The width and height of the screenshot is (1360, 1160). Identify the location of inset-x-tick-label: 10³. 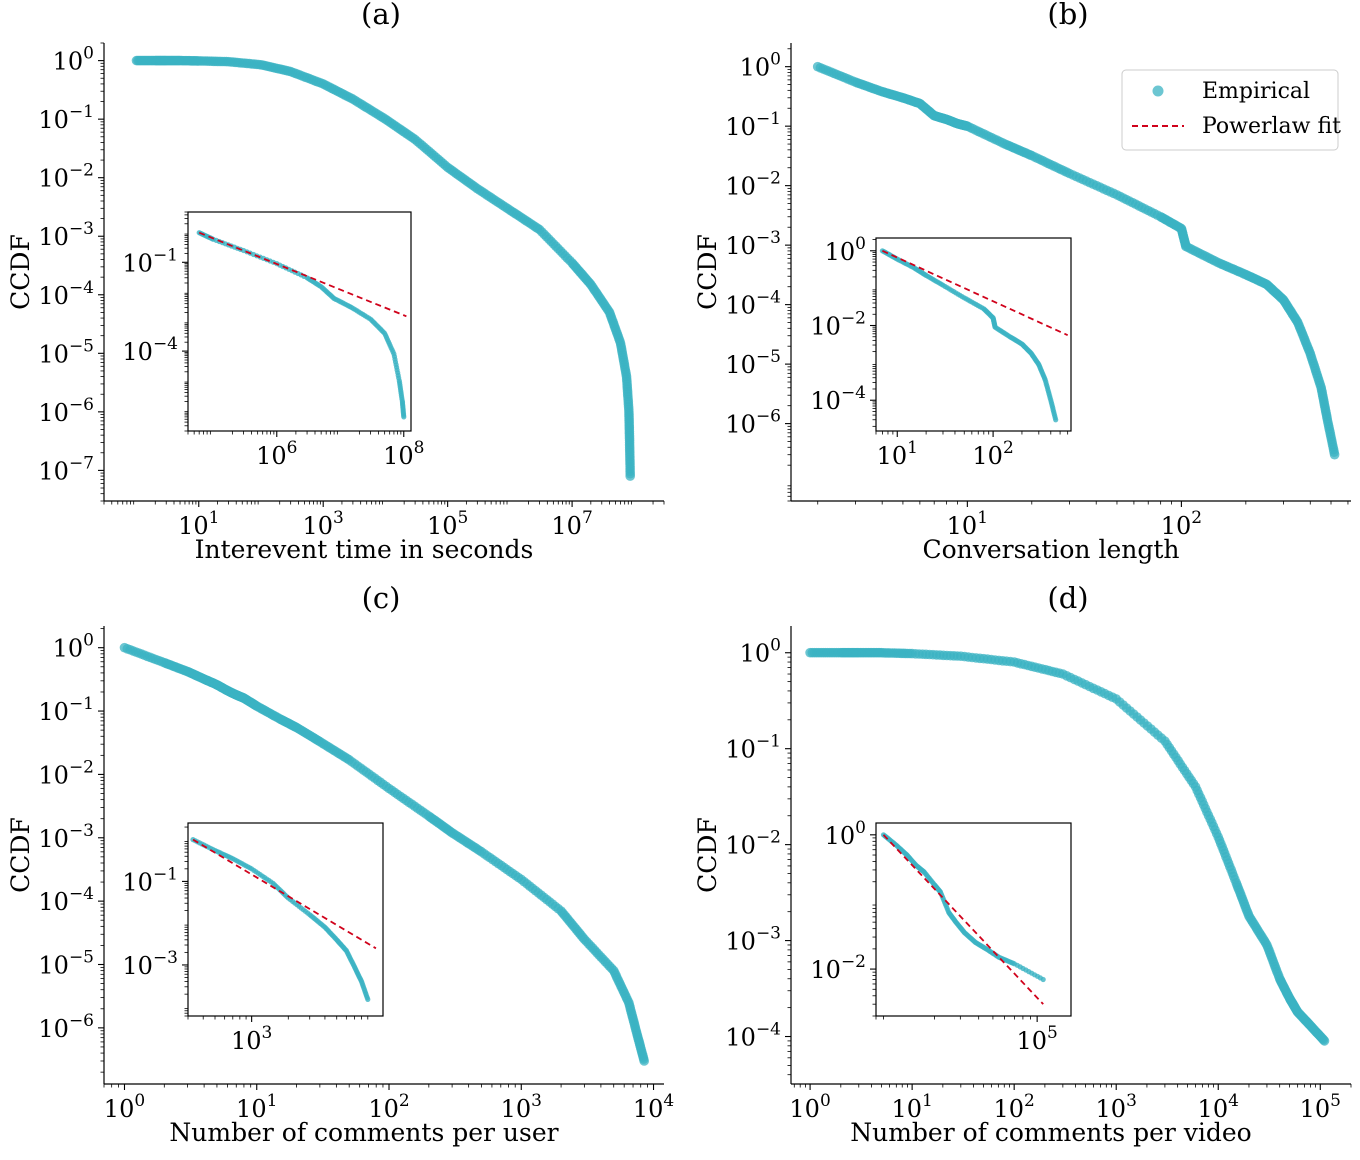
(251, 1039).